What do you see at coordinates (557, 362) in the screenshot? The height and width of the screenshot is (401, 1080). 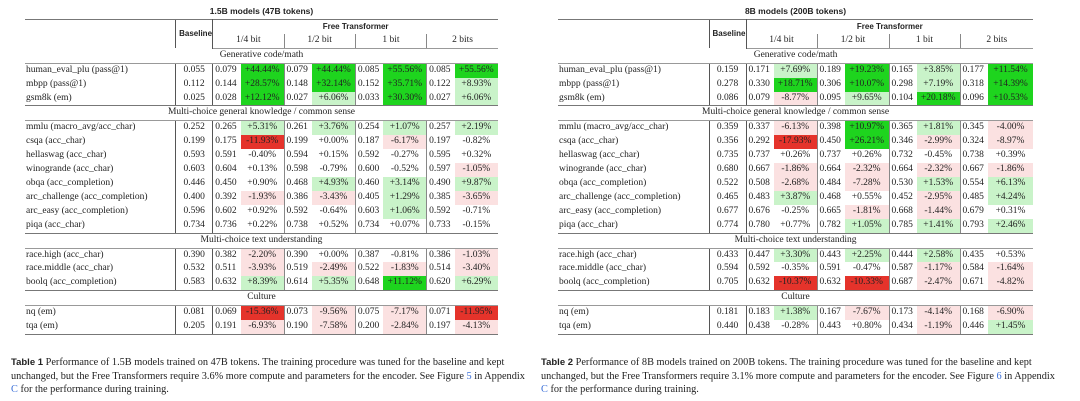 I see `caption-label: Table 2` at bounding box center [557, 362].